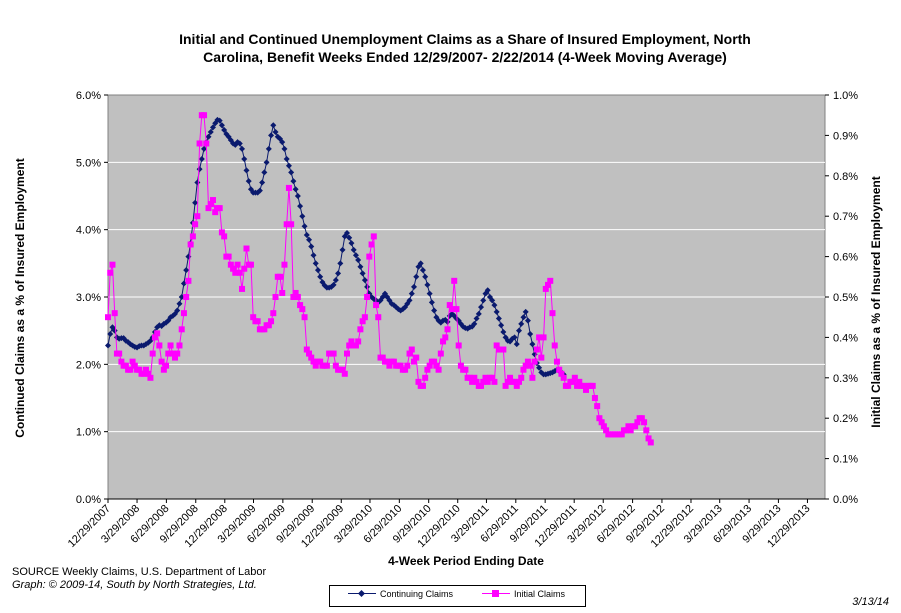 The height and width of the screenshot is (613, 901). I want to click on y-right-tick-label: 0.5%, so click(845, 298).